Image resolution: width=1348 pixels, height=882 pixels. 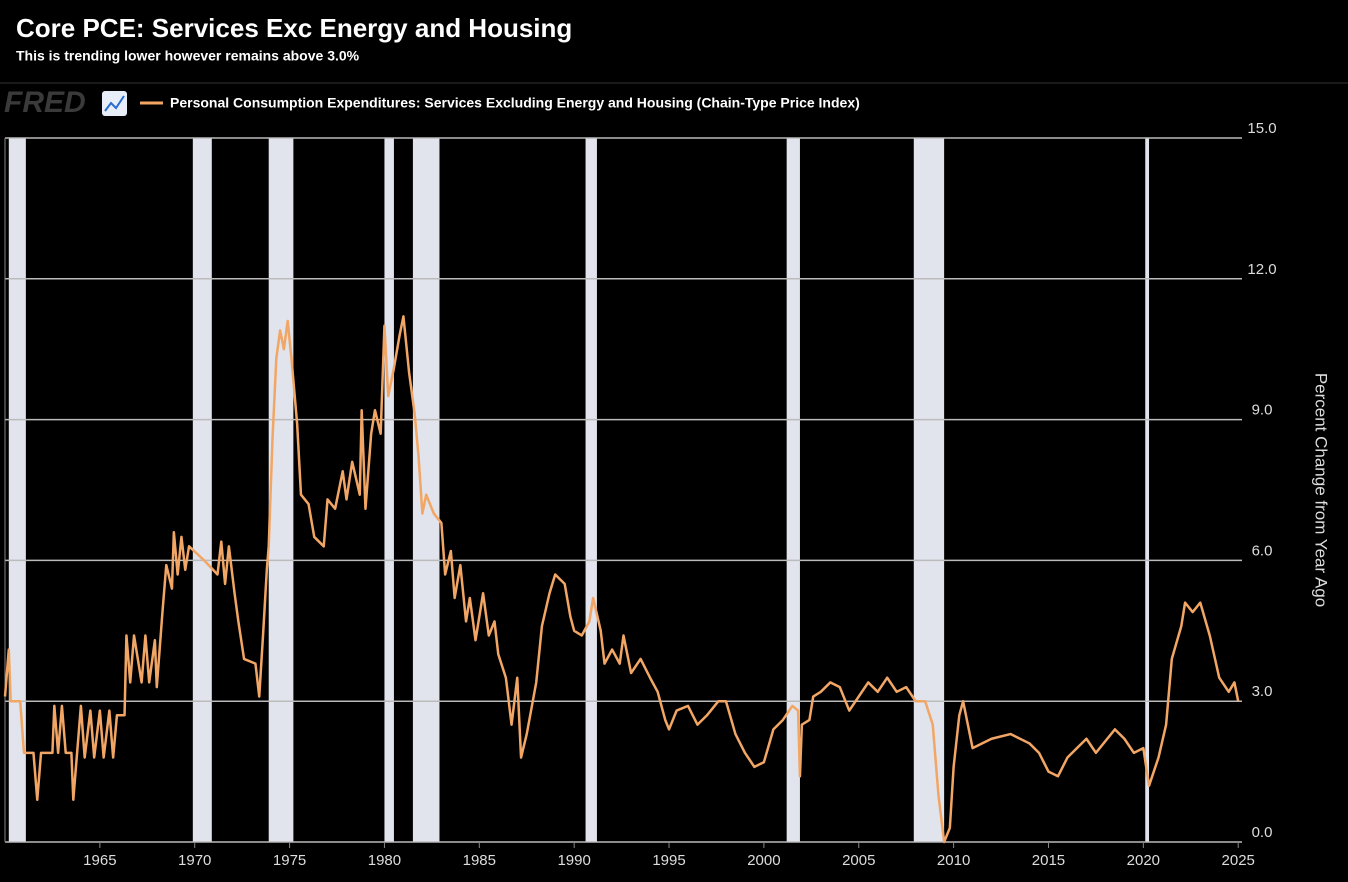 What do you see at coordinates (1262, 410) in the screenshot?
I see `y-tick-label: 9.0` at bounding box center [1262, 410].